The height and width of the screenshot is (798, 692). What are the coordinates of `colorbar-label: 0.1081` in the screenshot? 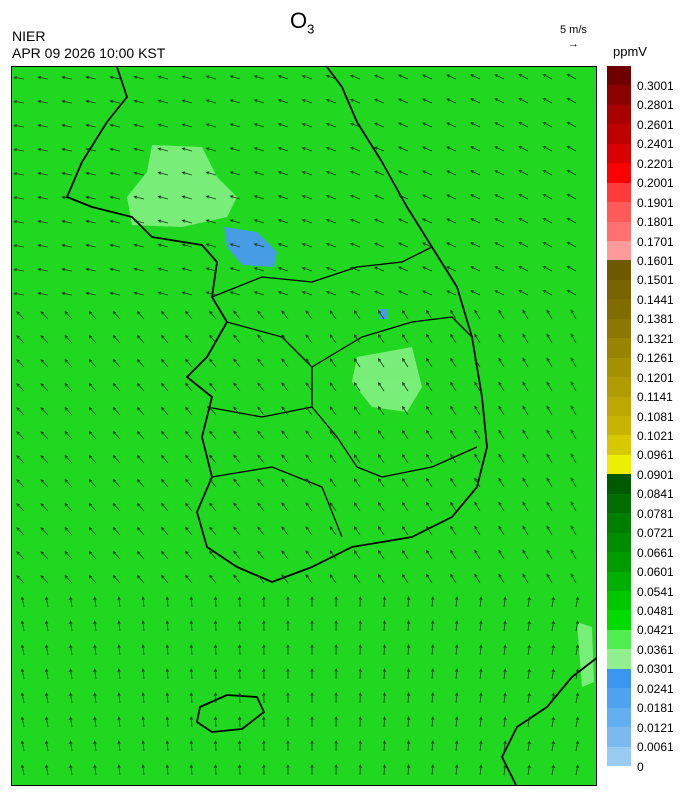 It's located at (655, 416).